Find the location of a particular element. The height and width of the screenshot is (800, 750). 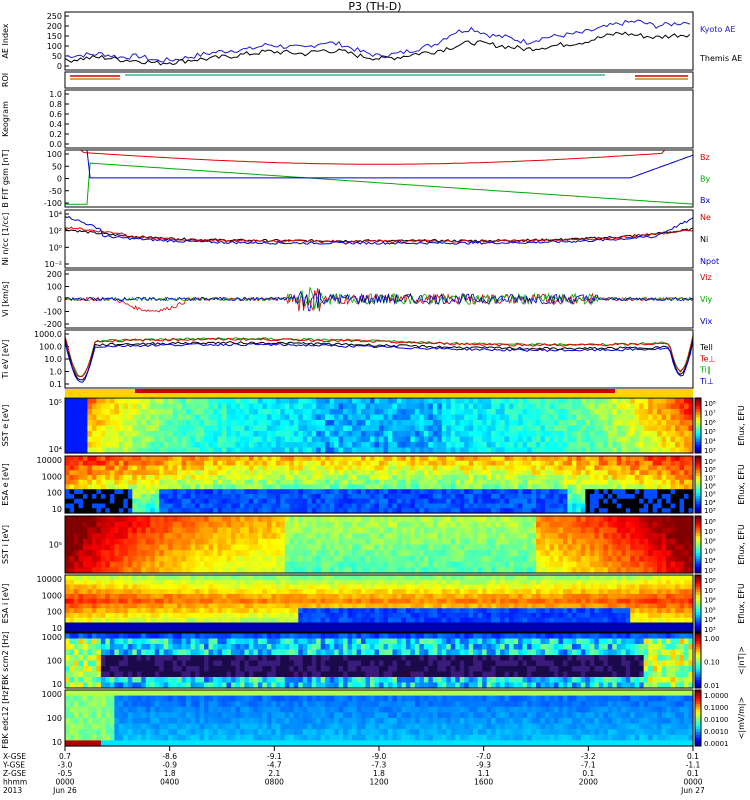

ae-series-themis is located at coordinates (377, 48).